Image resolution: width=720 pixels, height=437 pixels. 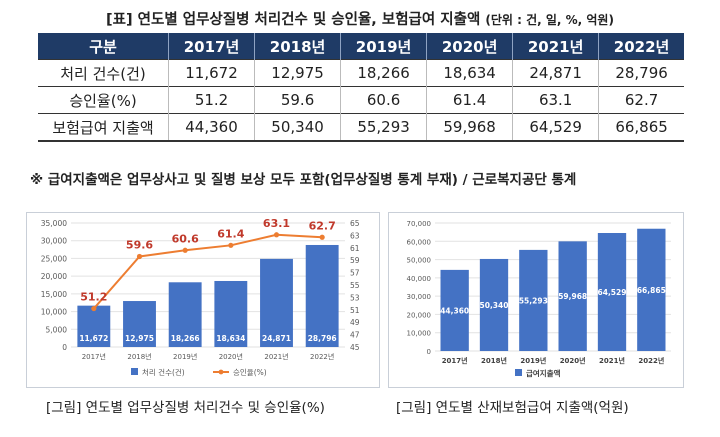 I want to click on header-cell: 2020년, so click(x=470, y=46).